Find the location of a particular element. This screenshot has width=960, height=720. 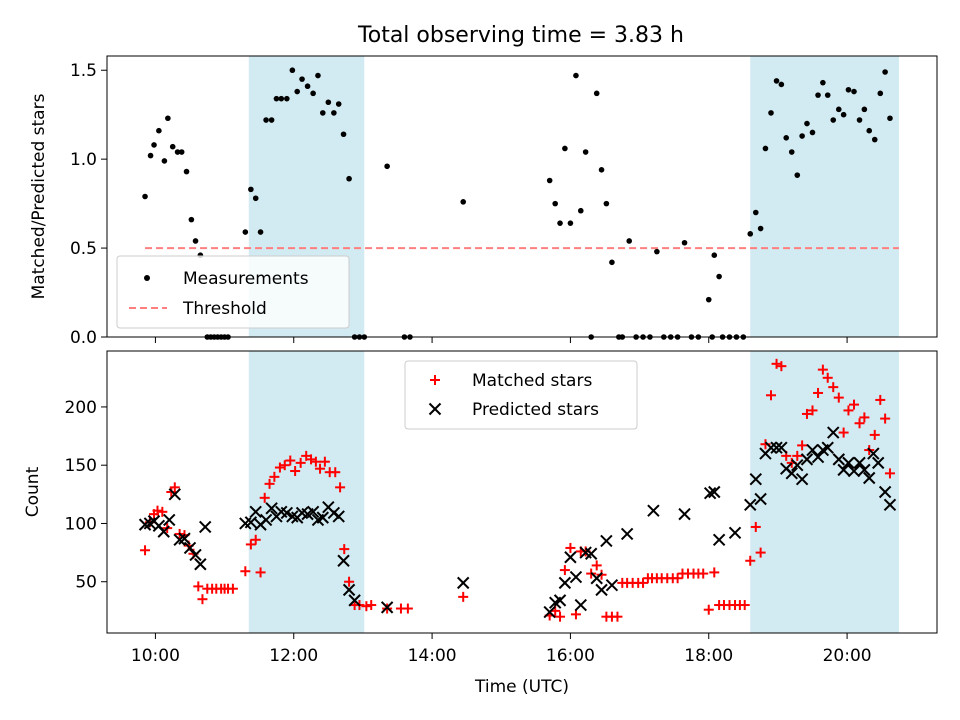

predicted-star-point-53-b is located at coordinates (710, 493).